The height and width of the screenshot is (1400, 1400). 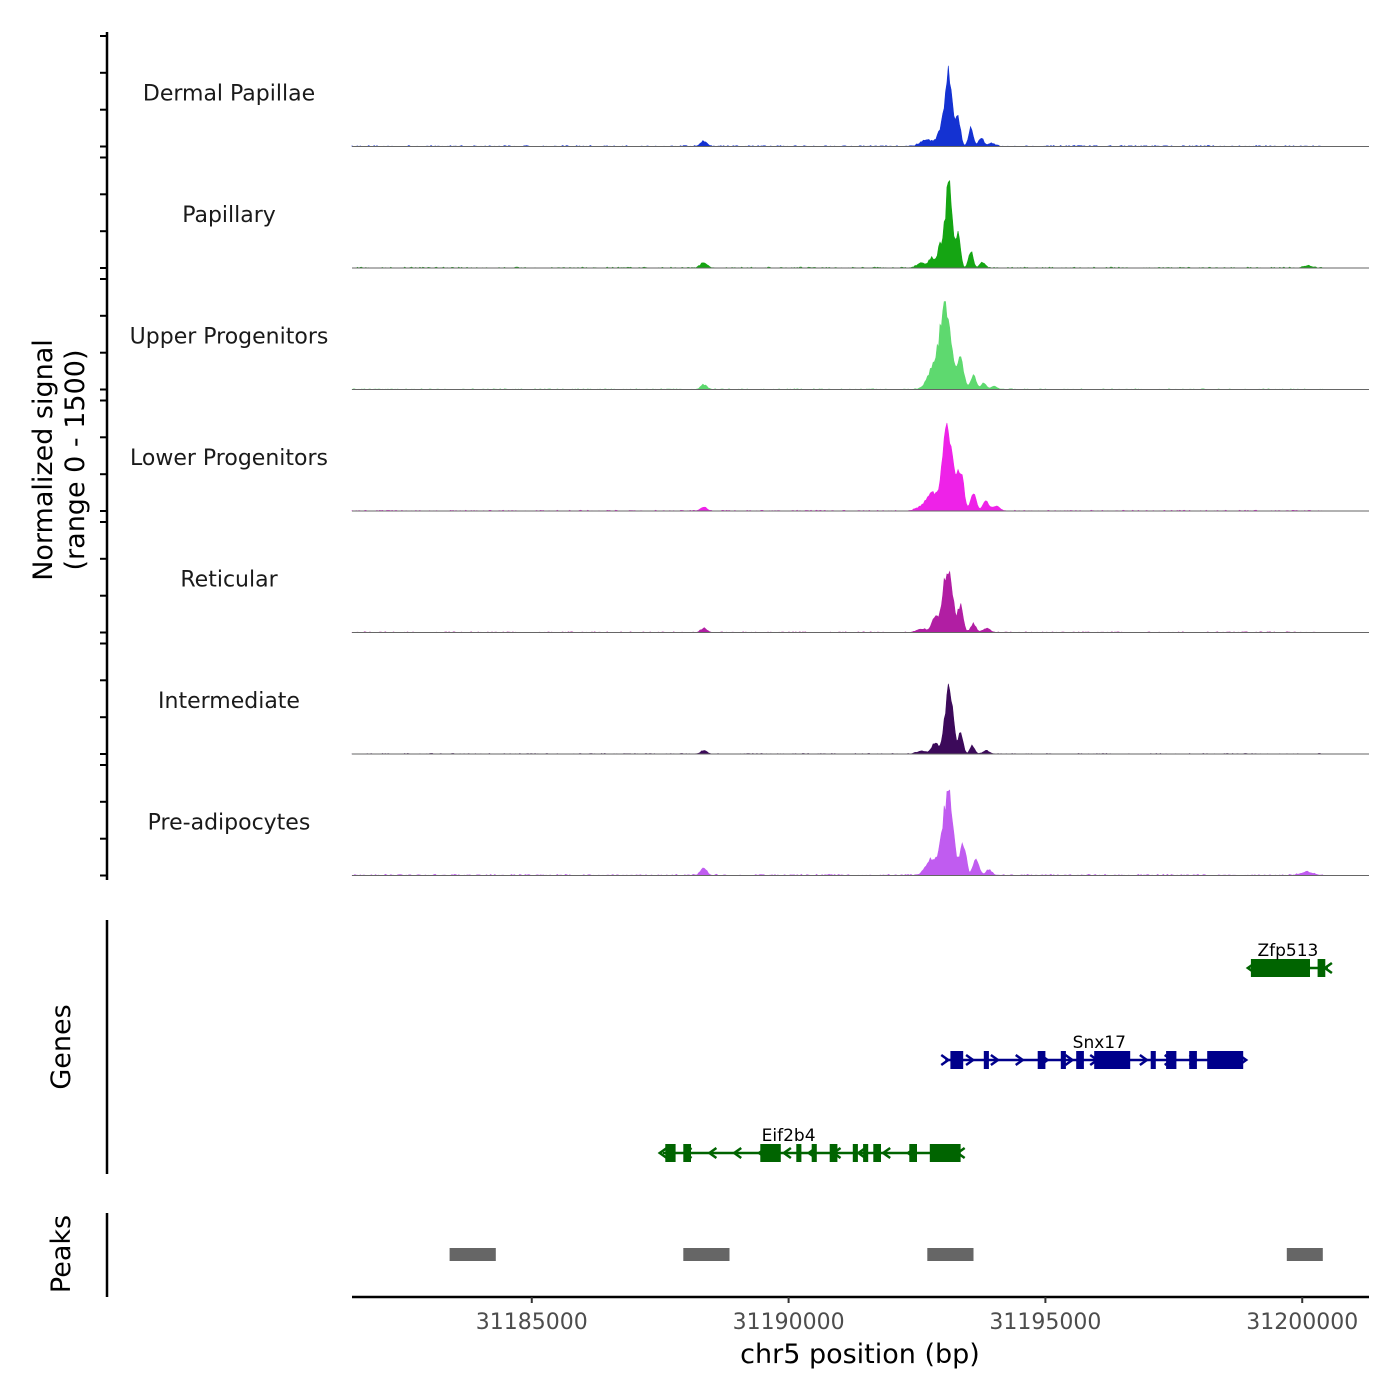 What do you see at coordinates (229, 580) in the screenshot?
I see `track-label: Reticular` at bounding box center [229, 580].